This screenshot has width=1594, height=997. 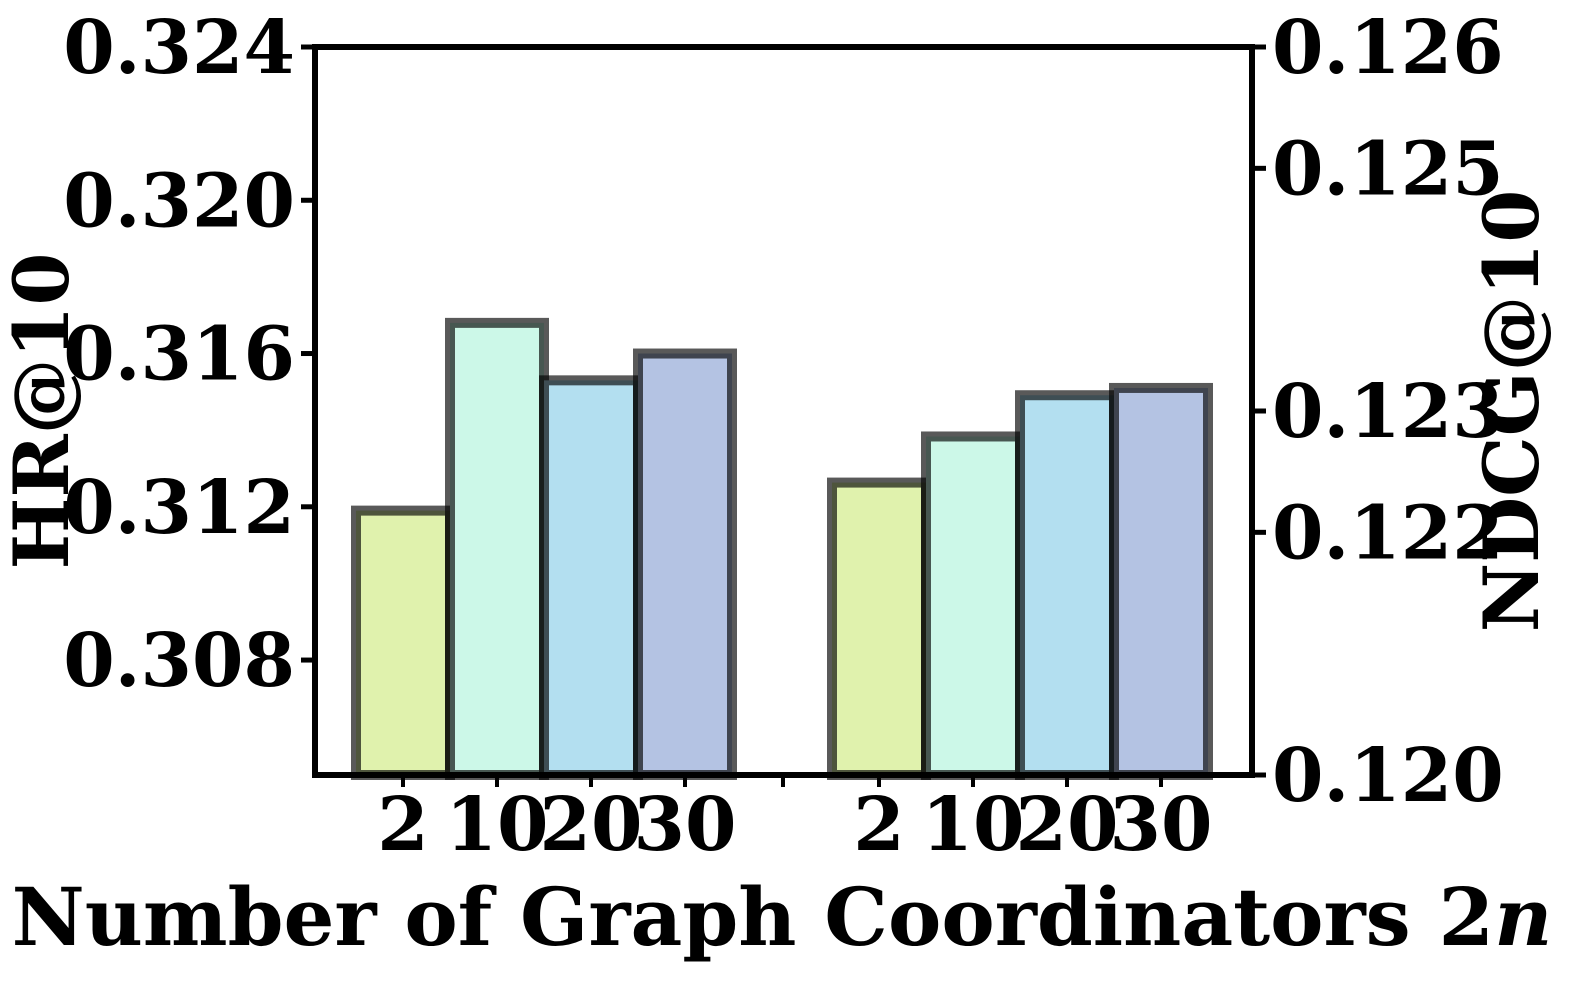 What do you see at coordinates (1388, 533) in the screenshot?
I see `right-y-tick-label: 0.122` at bounding box center [1388, 533].